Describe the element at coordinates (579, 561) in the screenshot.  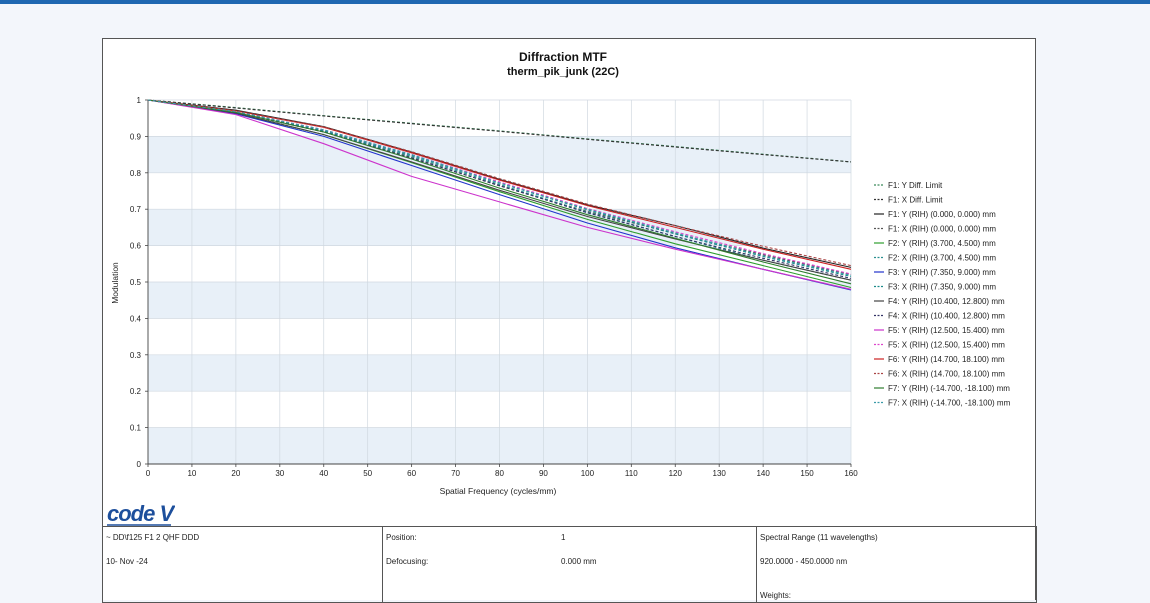
I see `defocusing-value: 0.000 mm` at that location.